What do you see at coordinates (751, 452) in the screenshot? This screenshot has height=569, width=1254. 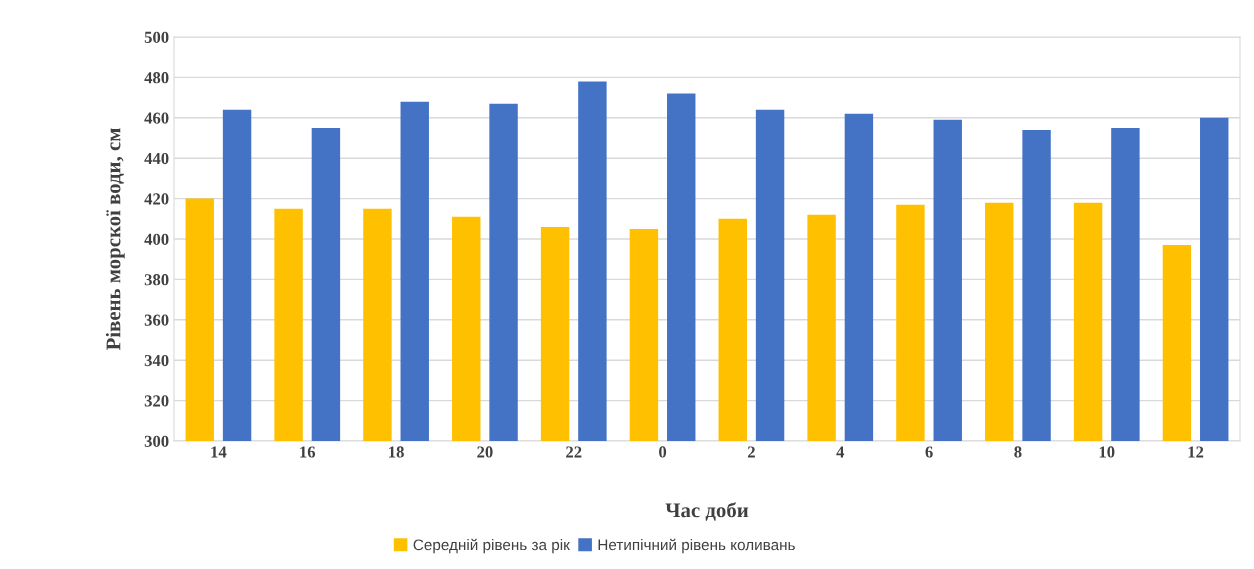 I see `x-tick-label: 2` at bounding box center [751, 452].